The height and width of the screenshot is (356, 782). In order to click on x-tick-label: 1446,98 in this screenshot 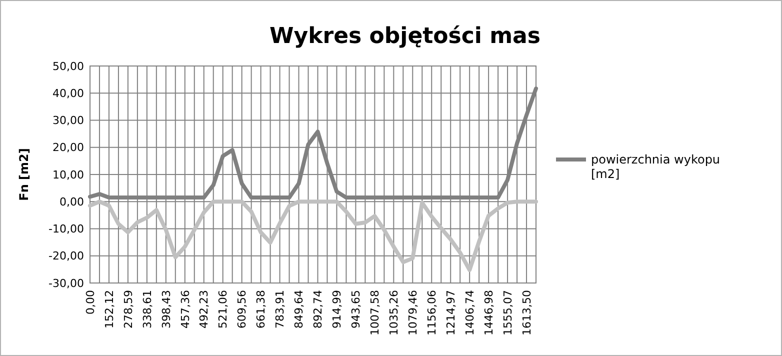, I will do `click(489, 313)`.